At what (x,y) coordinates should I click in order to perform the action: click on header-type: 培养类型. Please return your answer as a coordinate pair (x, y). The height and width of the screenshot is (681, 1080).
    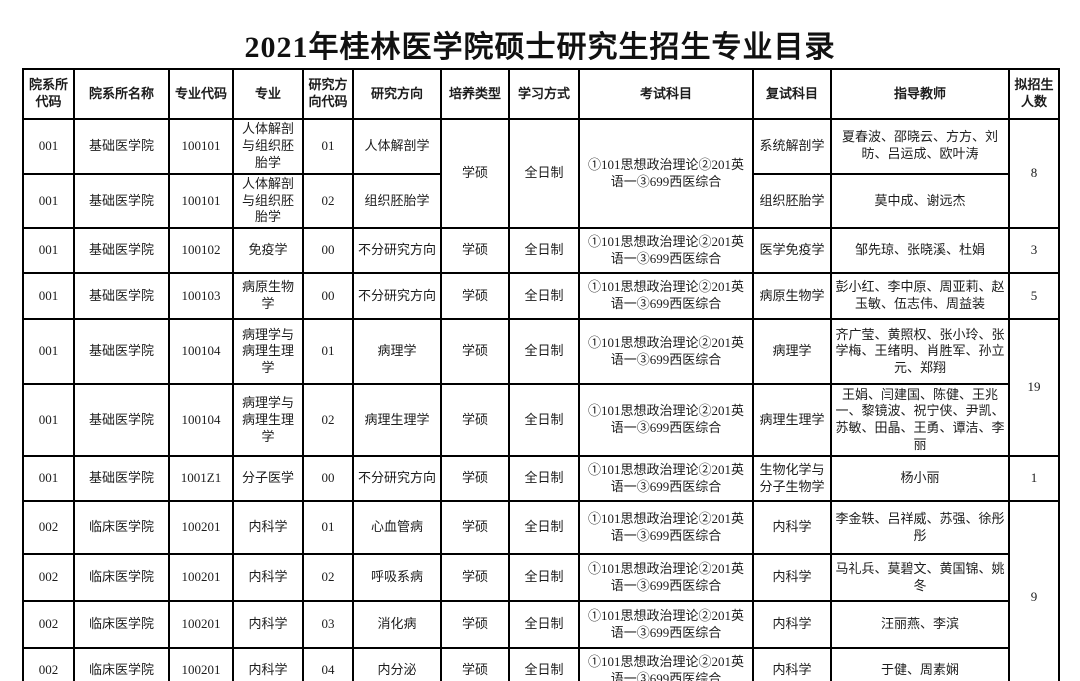
    Looking at the image, I should click on (475, 94).